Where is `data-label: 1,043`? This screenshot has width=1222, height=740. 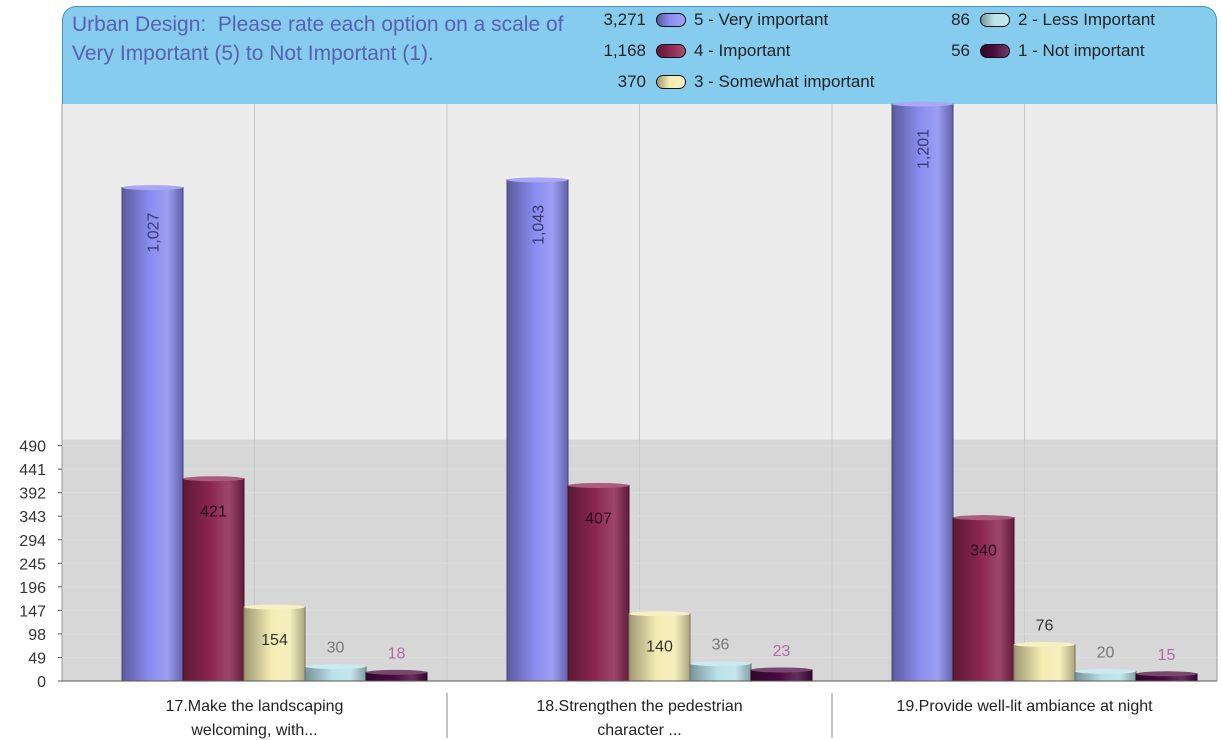 data-label: 1,043 is located at coordinates (539, 225).